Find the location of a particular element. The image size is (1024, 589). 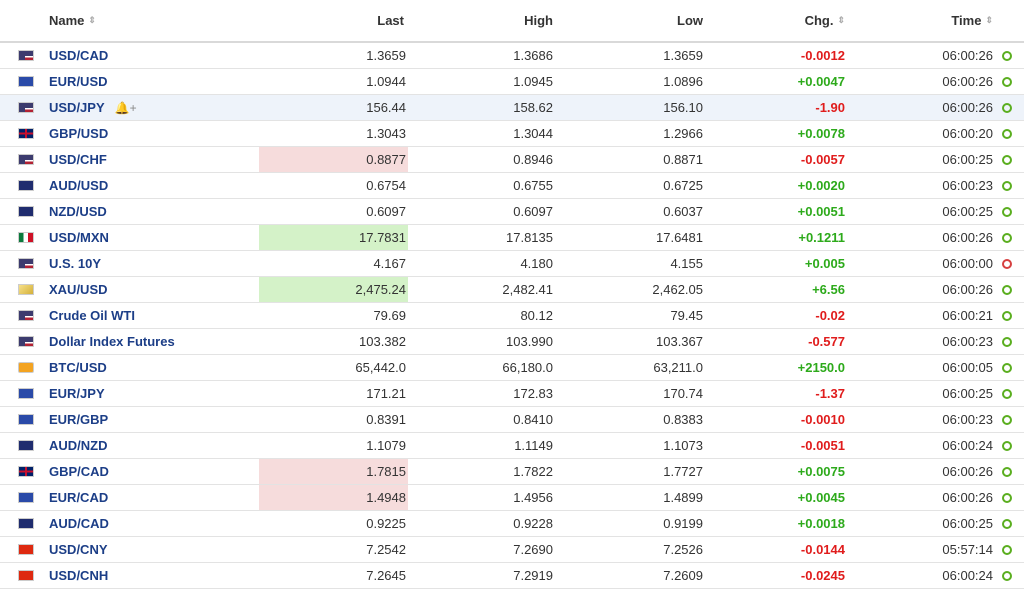

high-value: 0.8410 is located at coordinates (533, 419).